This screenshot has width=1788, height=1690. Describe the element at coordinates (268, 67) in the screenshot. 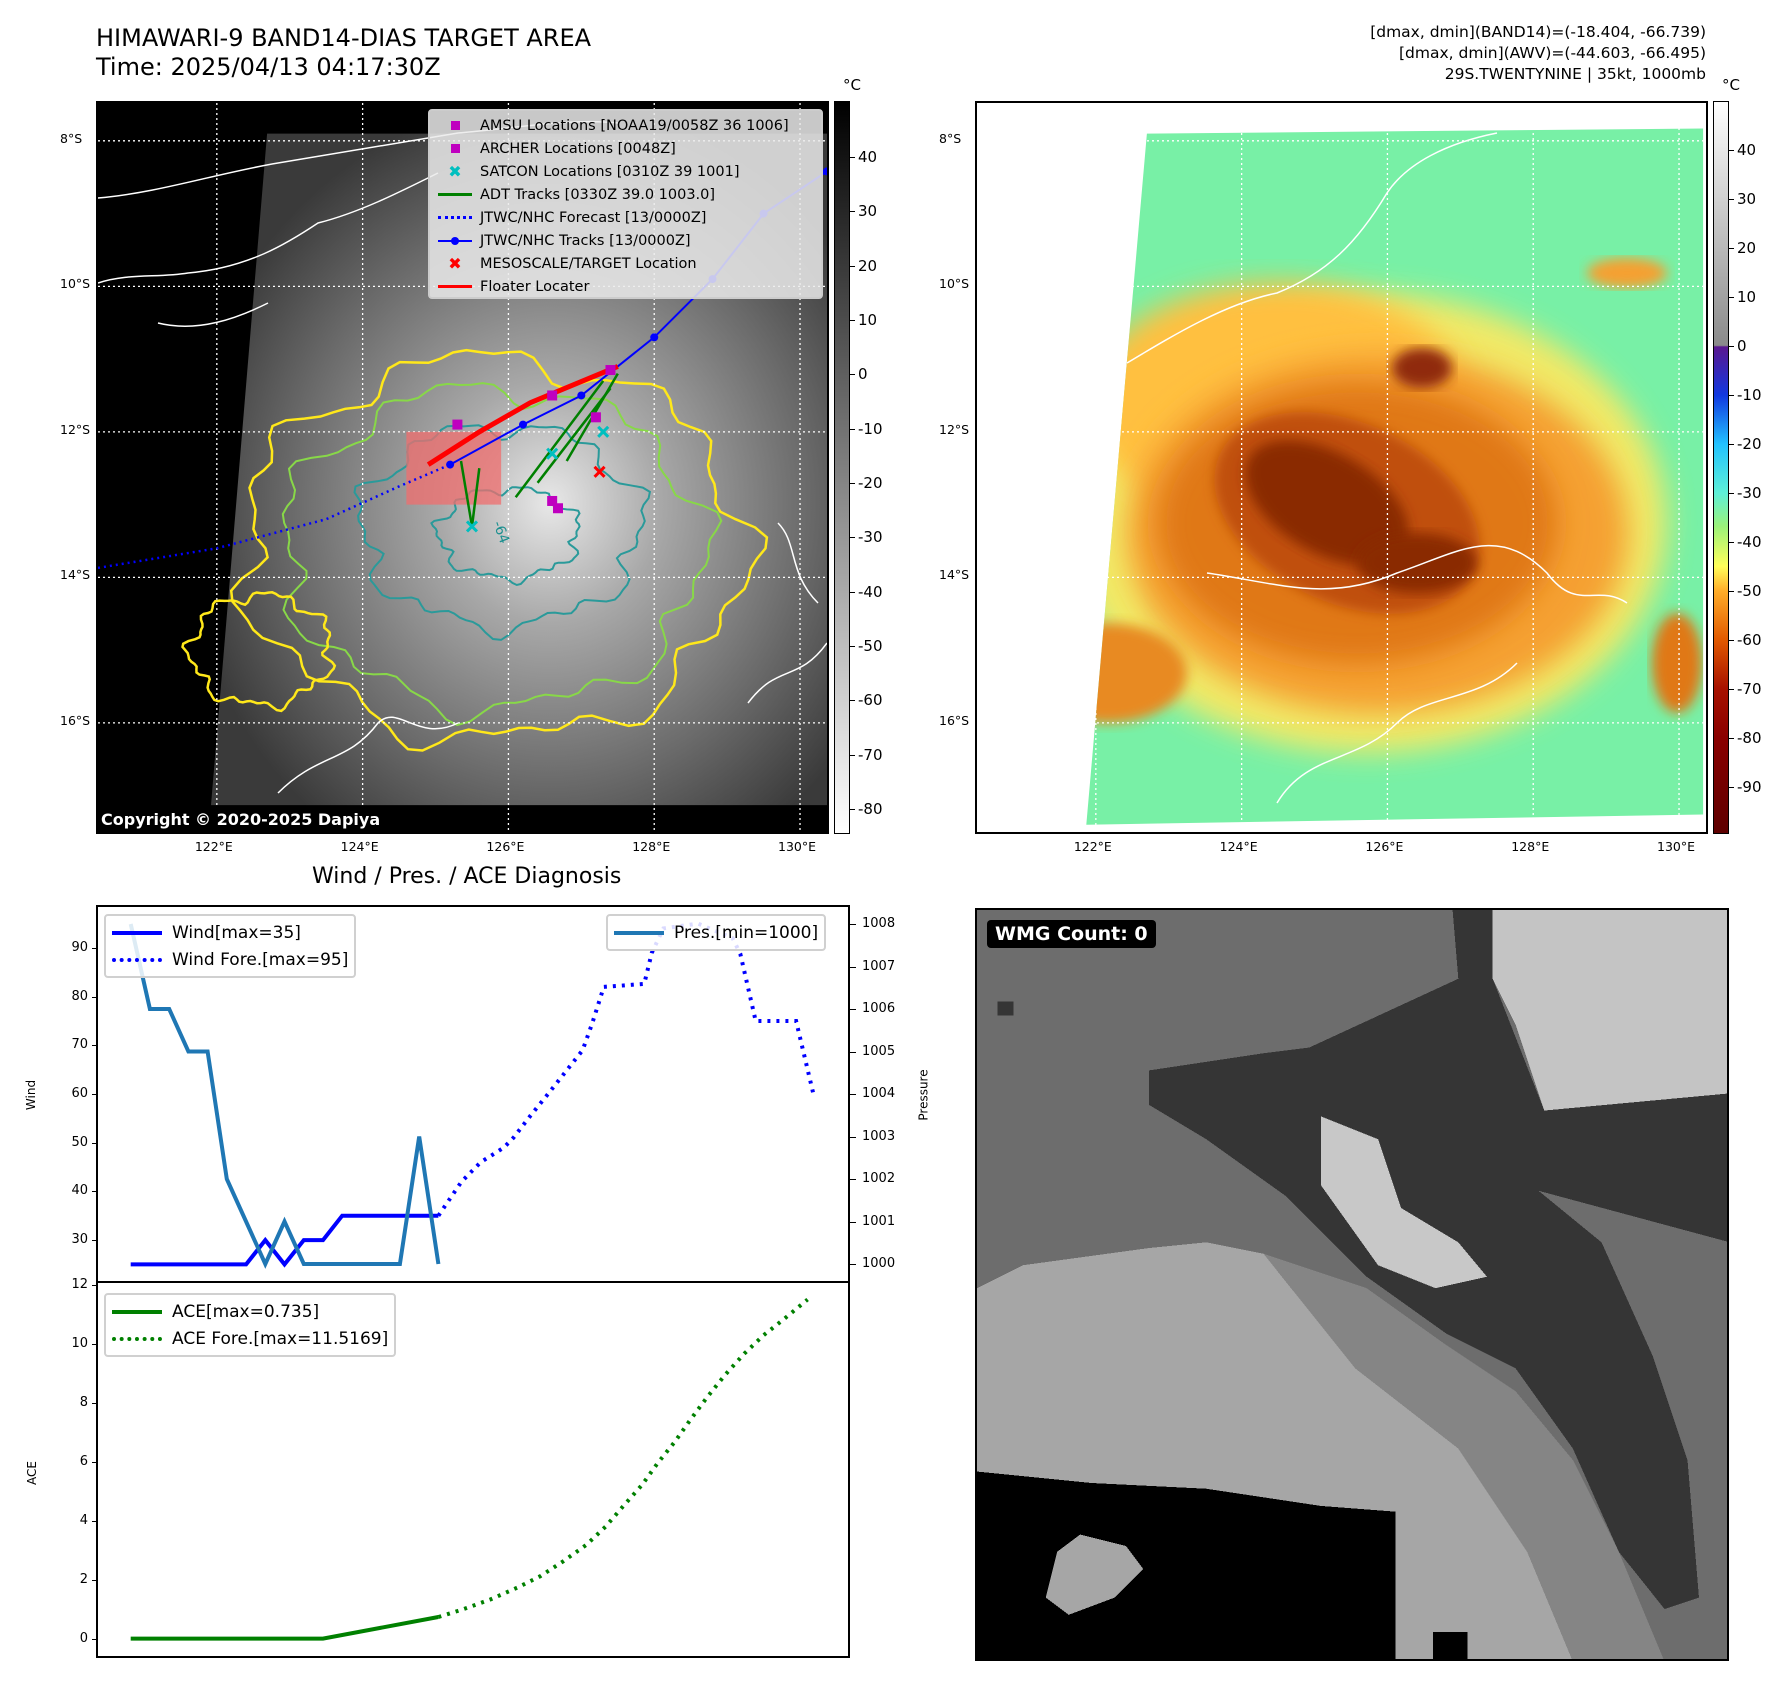

I see `time-text: Time: 2025/04/13 04:17:30Z` at that location.